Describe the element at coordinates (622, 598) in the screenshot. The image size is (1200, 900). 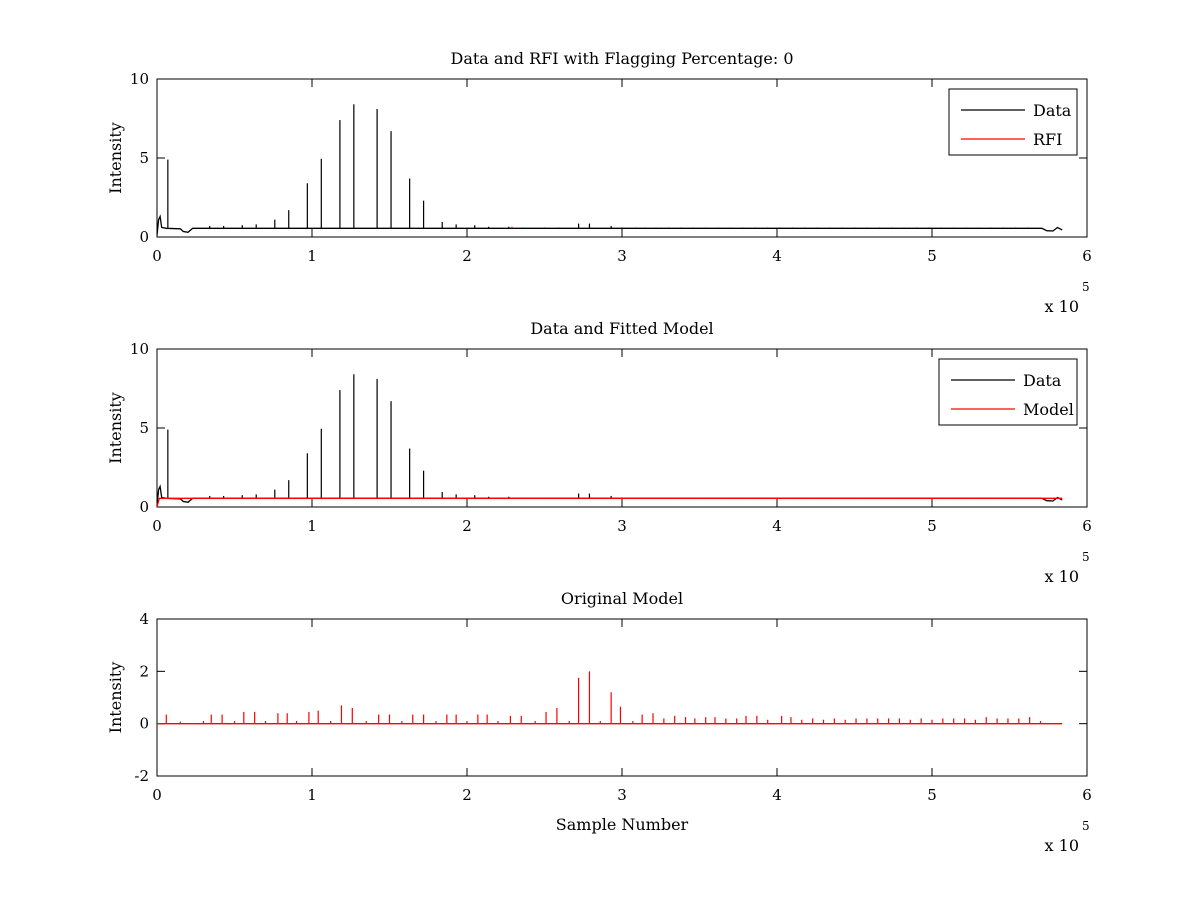
I see `chart-title: Original Model` at that location.